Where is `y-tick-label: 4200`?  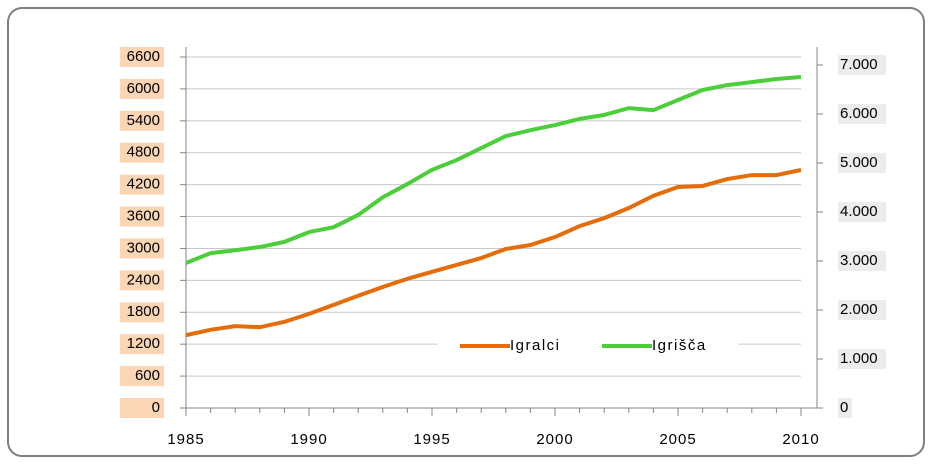 y-tick-label: 4200 is located at coordinates (143, 184).